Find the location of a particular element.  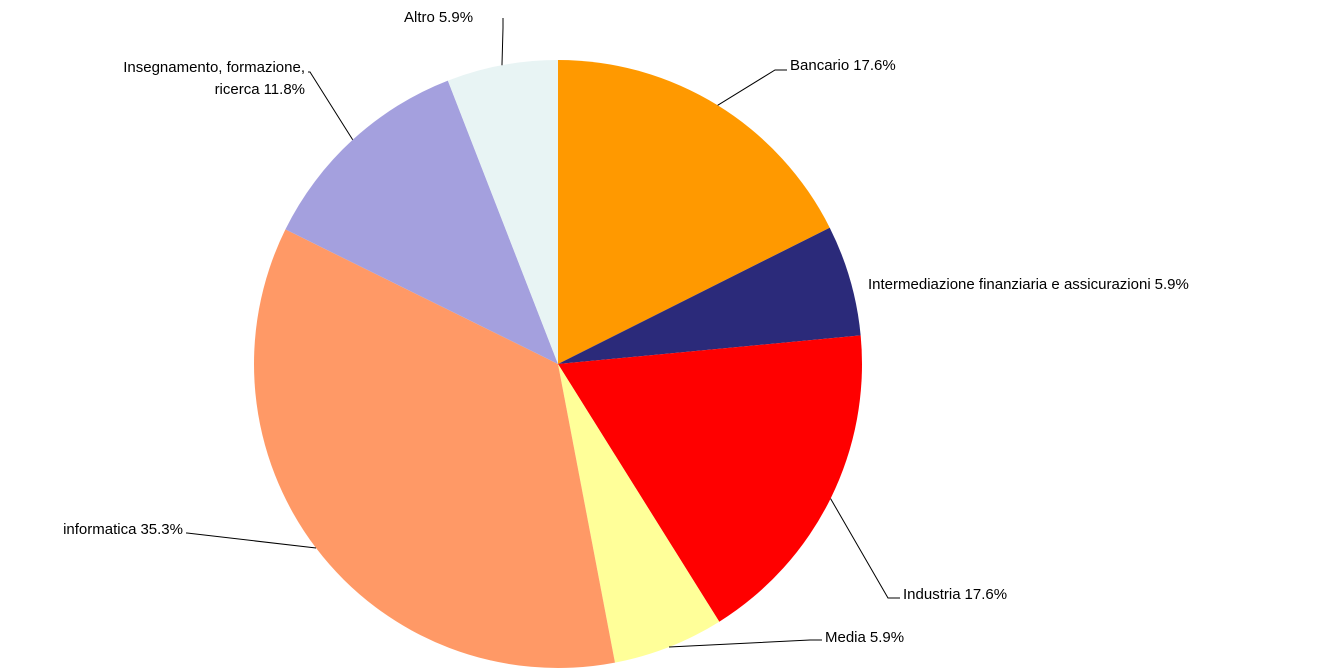

value-label: 35.3% is located at coordinates (161, 529).